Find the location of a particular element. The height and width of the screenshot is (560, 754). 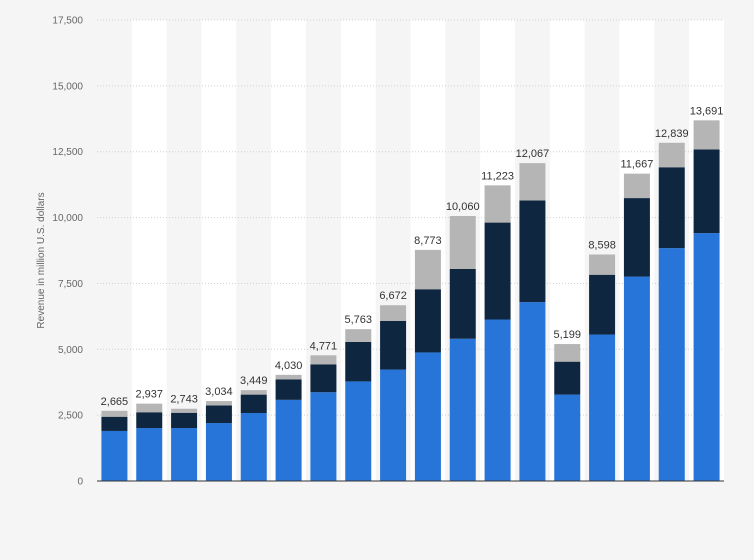

y-tick-label: 10,000 is located at coordinates (67, 218).